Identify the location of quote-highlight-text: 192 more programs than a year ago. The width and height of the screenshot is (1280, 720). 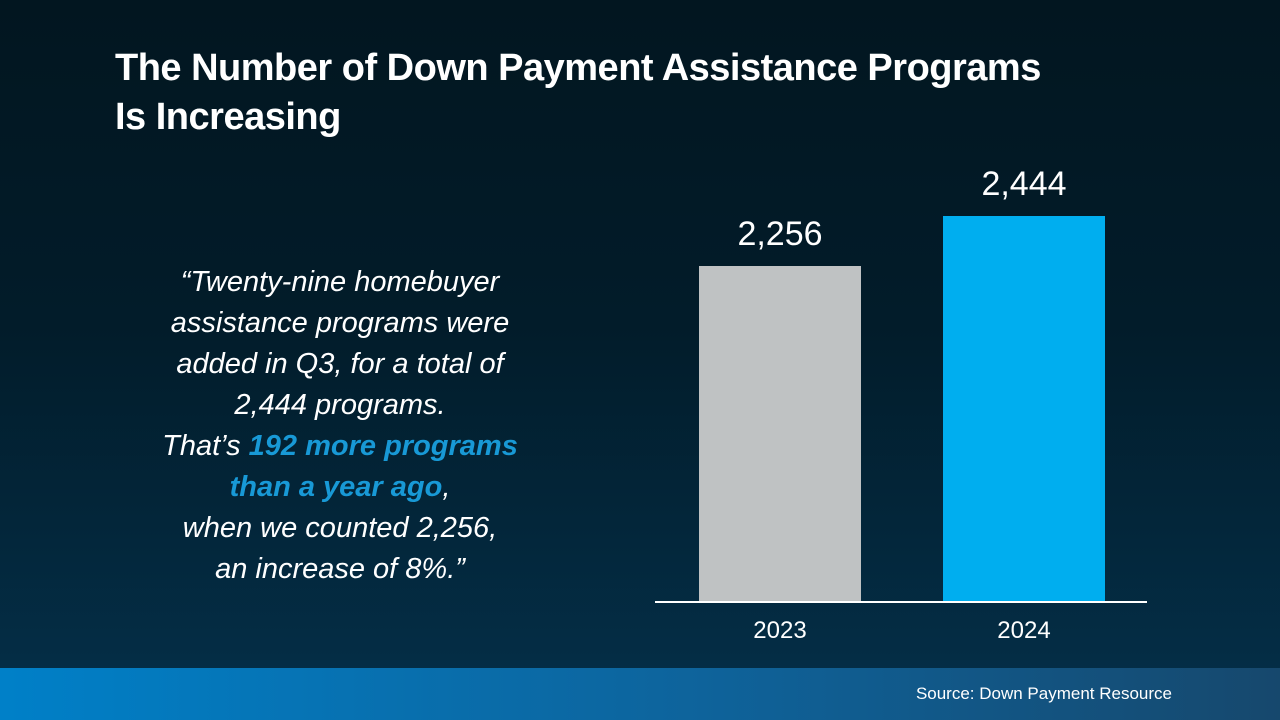
(373, 466).